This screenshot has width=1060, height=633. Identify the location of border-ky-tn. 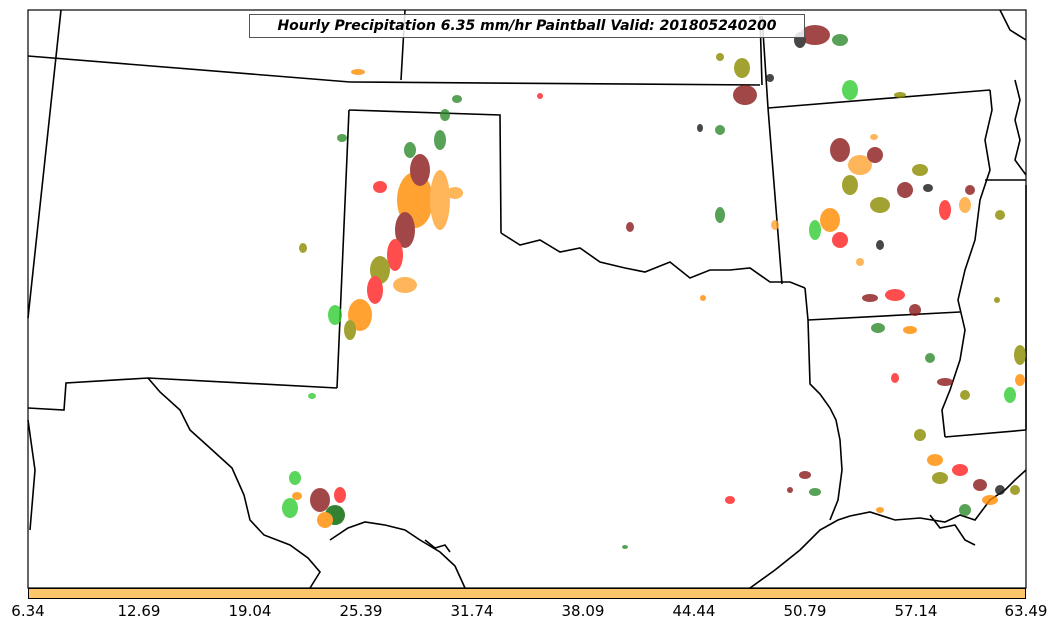
(1013, 25).